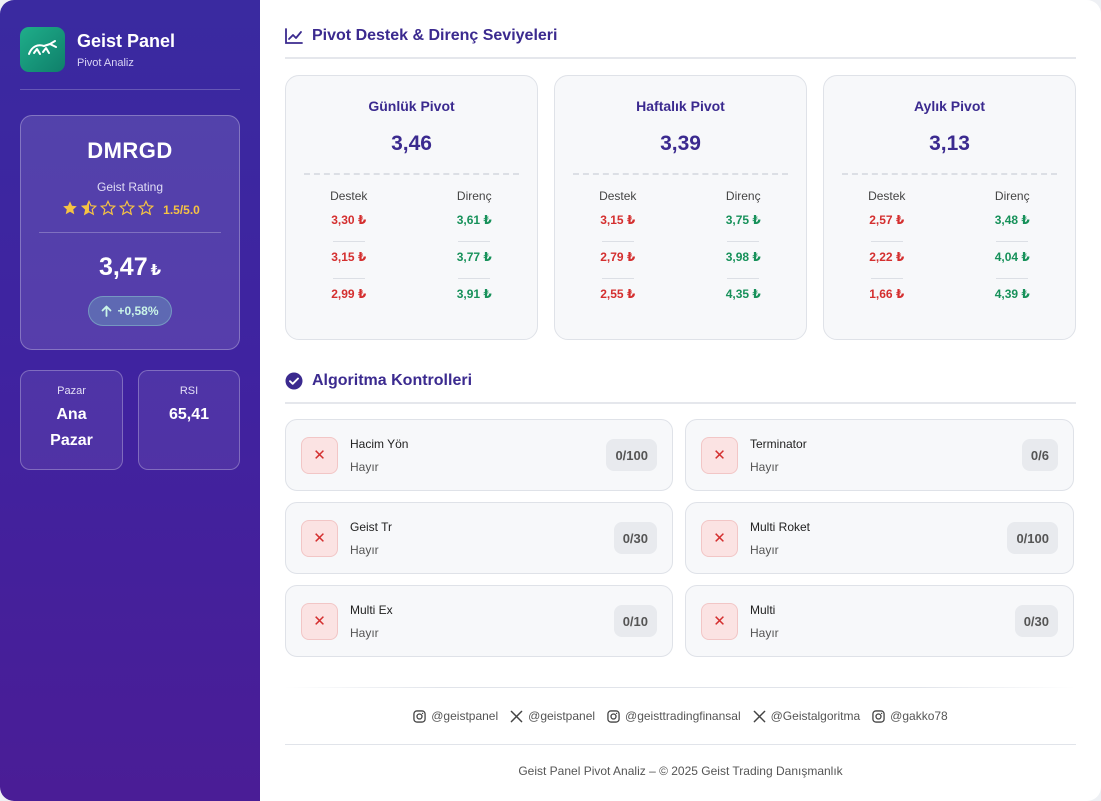  I want to click on resistance-column: Direnç 3,75 ₺ 3,98 ₺ 4,35 ₺, so click(744, 247).